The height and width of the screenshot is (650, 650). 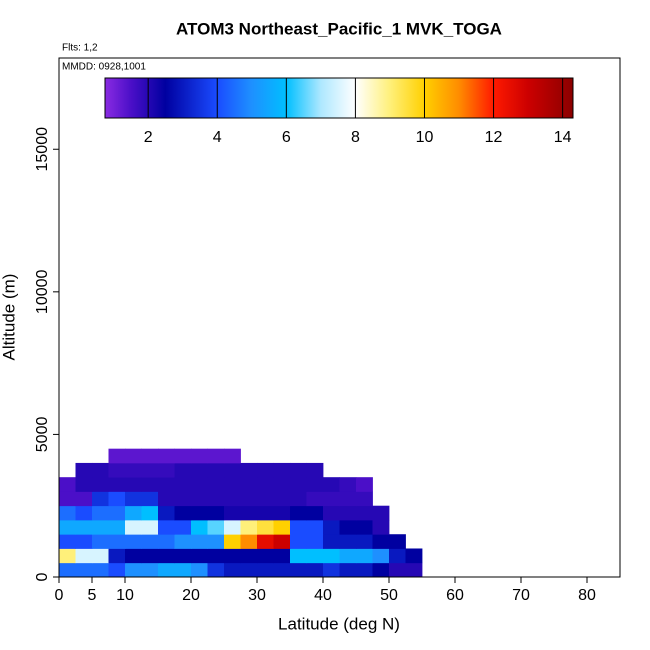 What do you see at coordinates (80, 48) in the screenshot?
I see `annotation: Flts: 1,2` at bounding box center [80, 48].